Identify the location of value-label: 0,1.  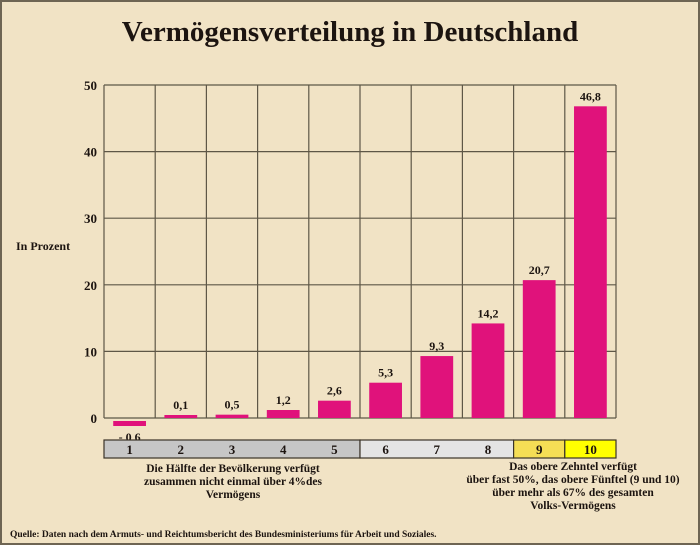
(180, 405).